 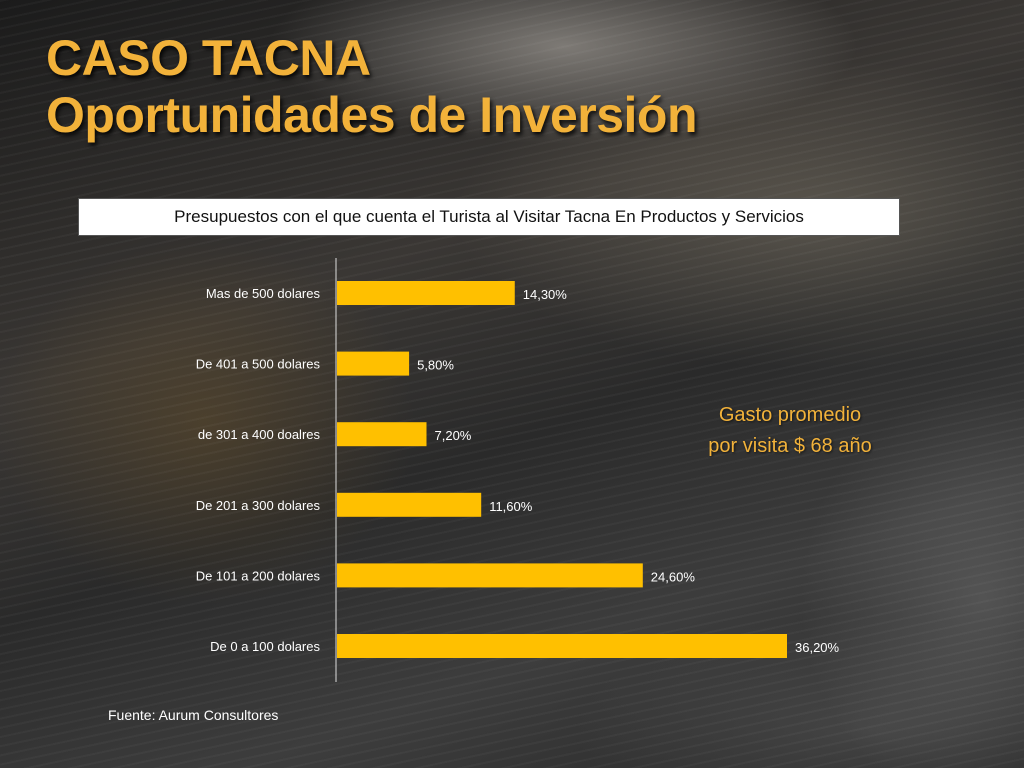 What do you see at coordinates (790, 415) in the screenshot?
I see `note-line-1: Gasto promedio` at bounding box center [790, 415].